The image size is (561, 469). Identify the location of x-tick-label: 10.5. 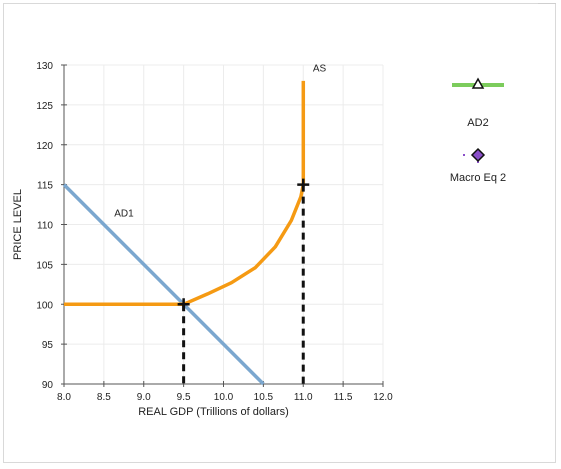
(264, 397).